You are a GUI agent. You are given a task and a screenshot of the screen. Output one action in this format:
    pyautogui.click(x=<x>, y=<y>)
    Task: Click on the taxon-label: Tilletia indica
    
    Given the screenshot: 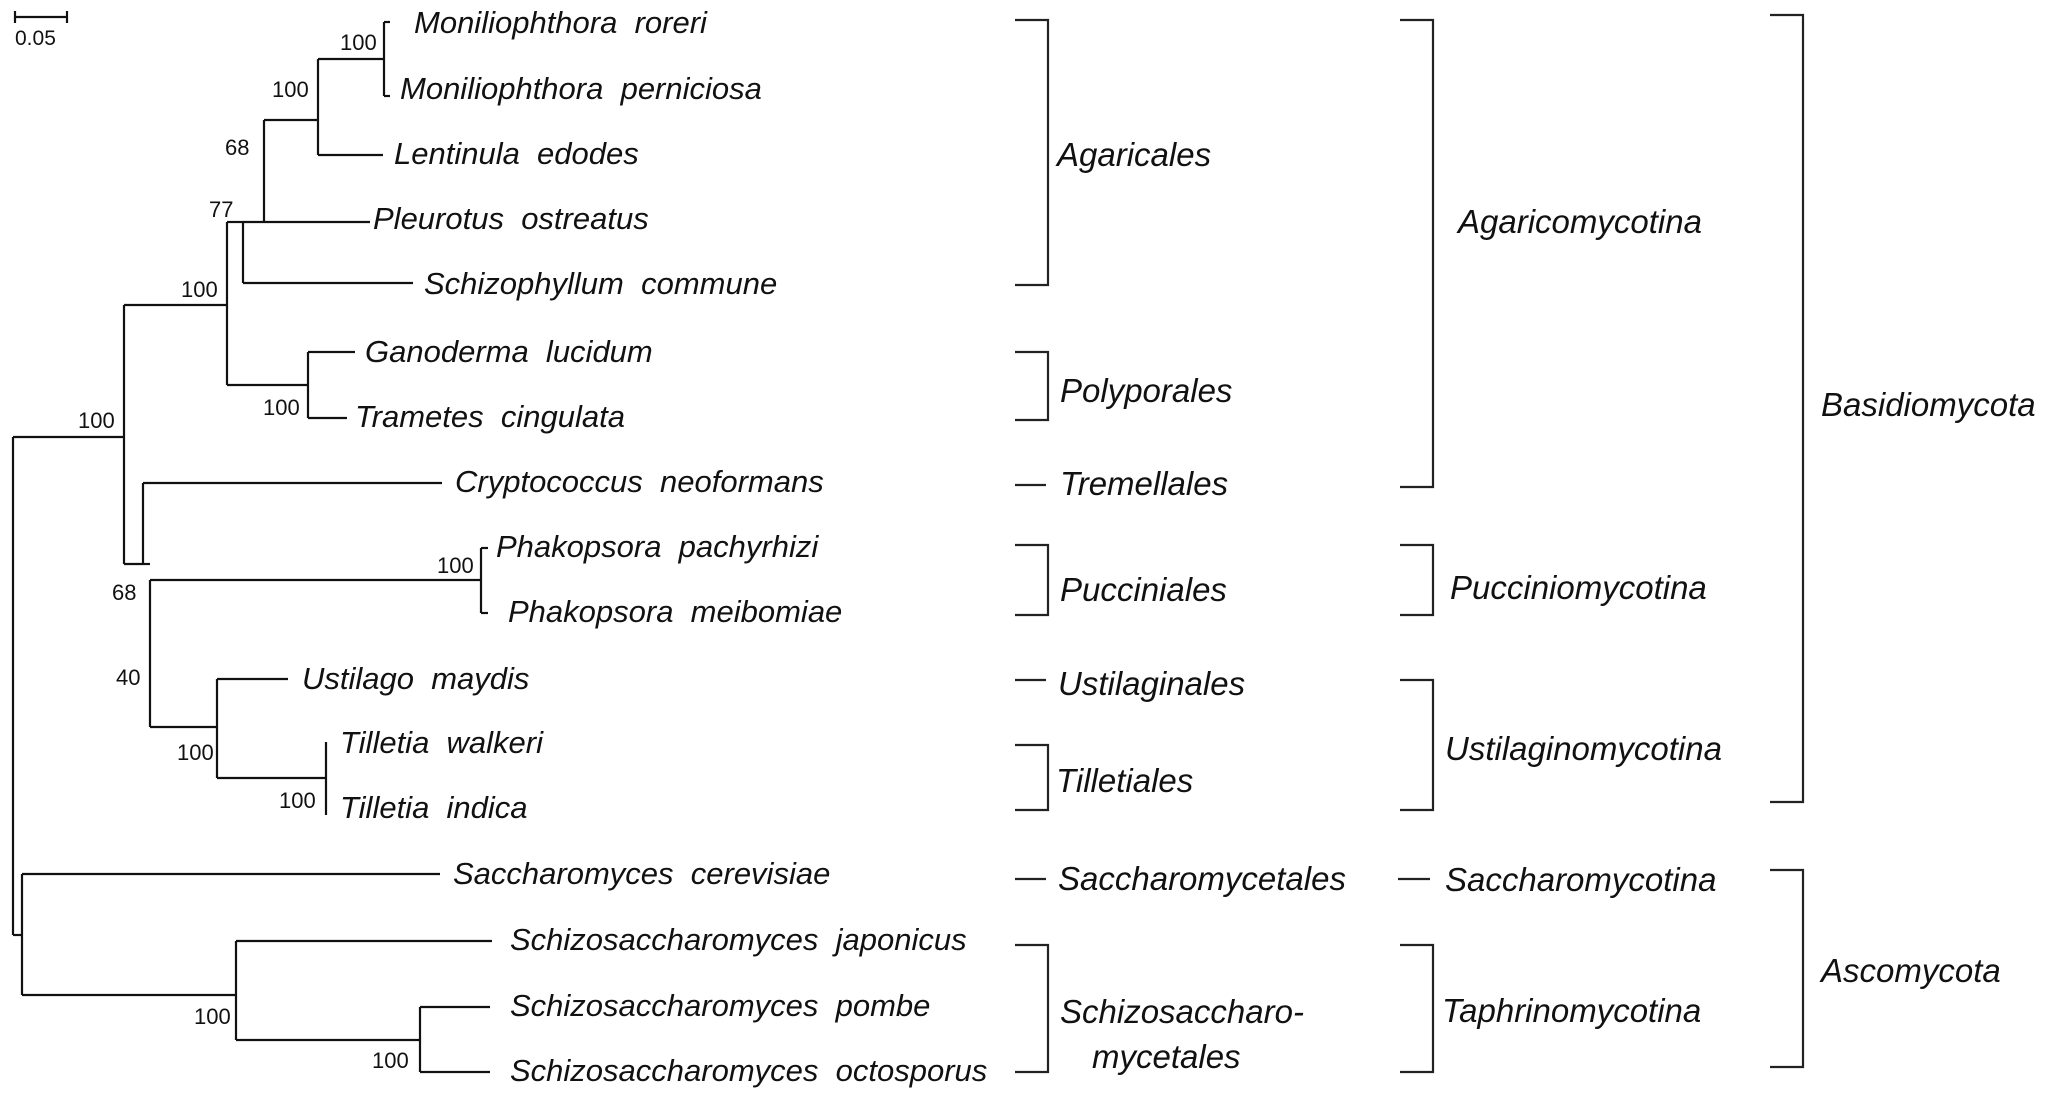 What is the action you would take?
    pyautogui.click(x=434, y=807)
    